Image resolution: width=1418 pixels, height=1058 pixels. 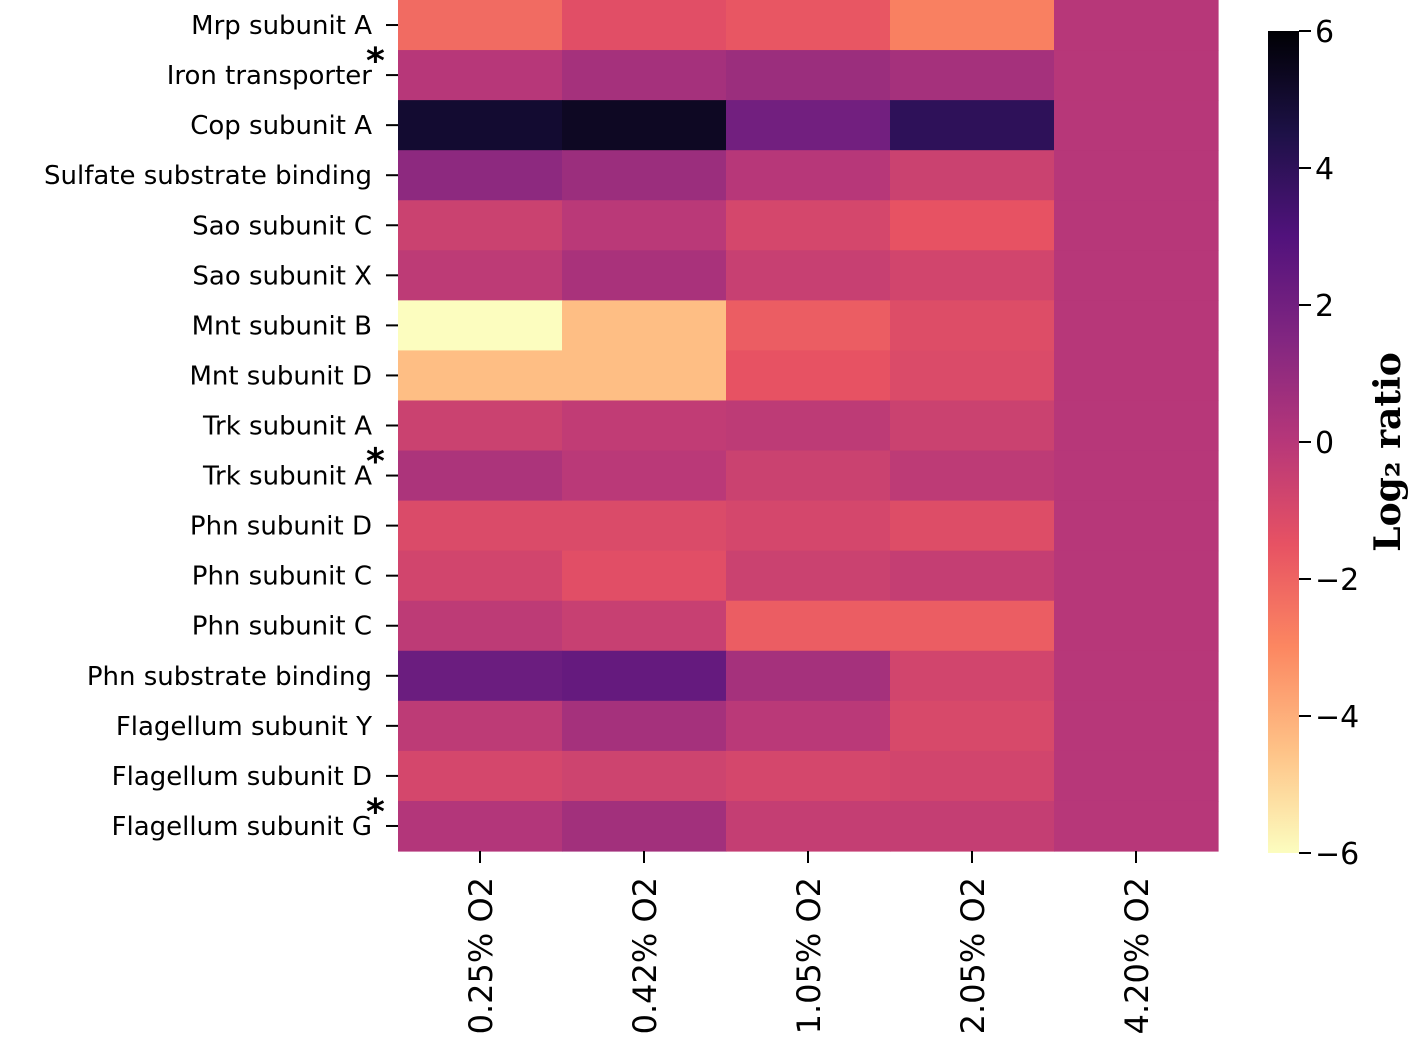 I want to click on y-tick-label: Iron transporter, so click(x=270, y=76).